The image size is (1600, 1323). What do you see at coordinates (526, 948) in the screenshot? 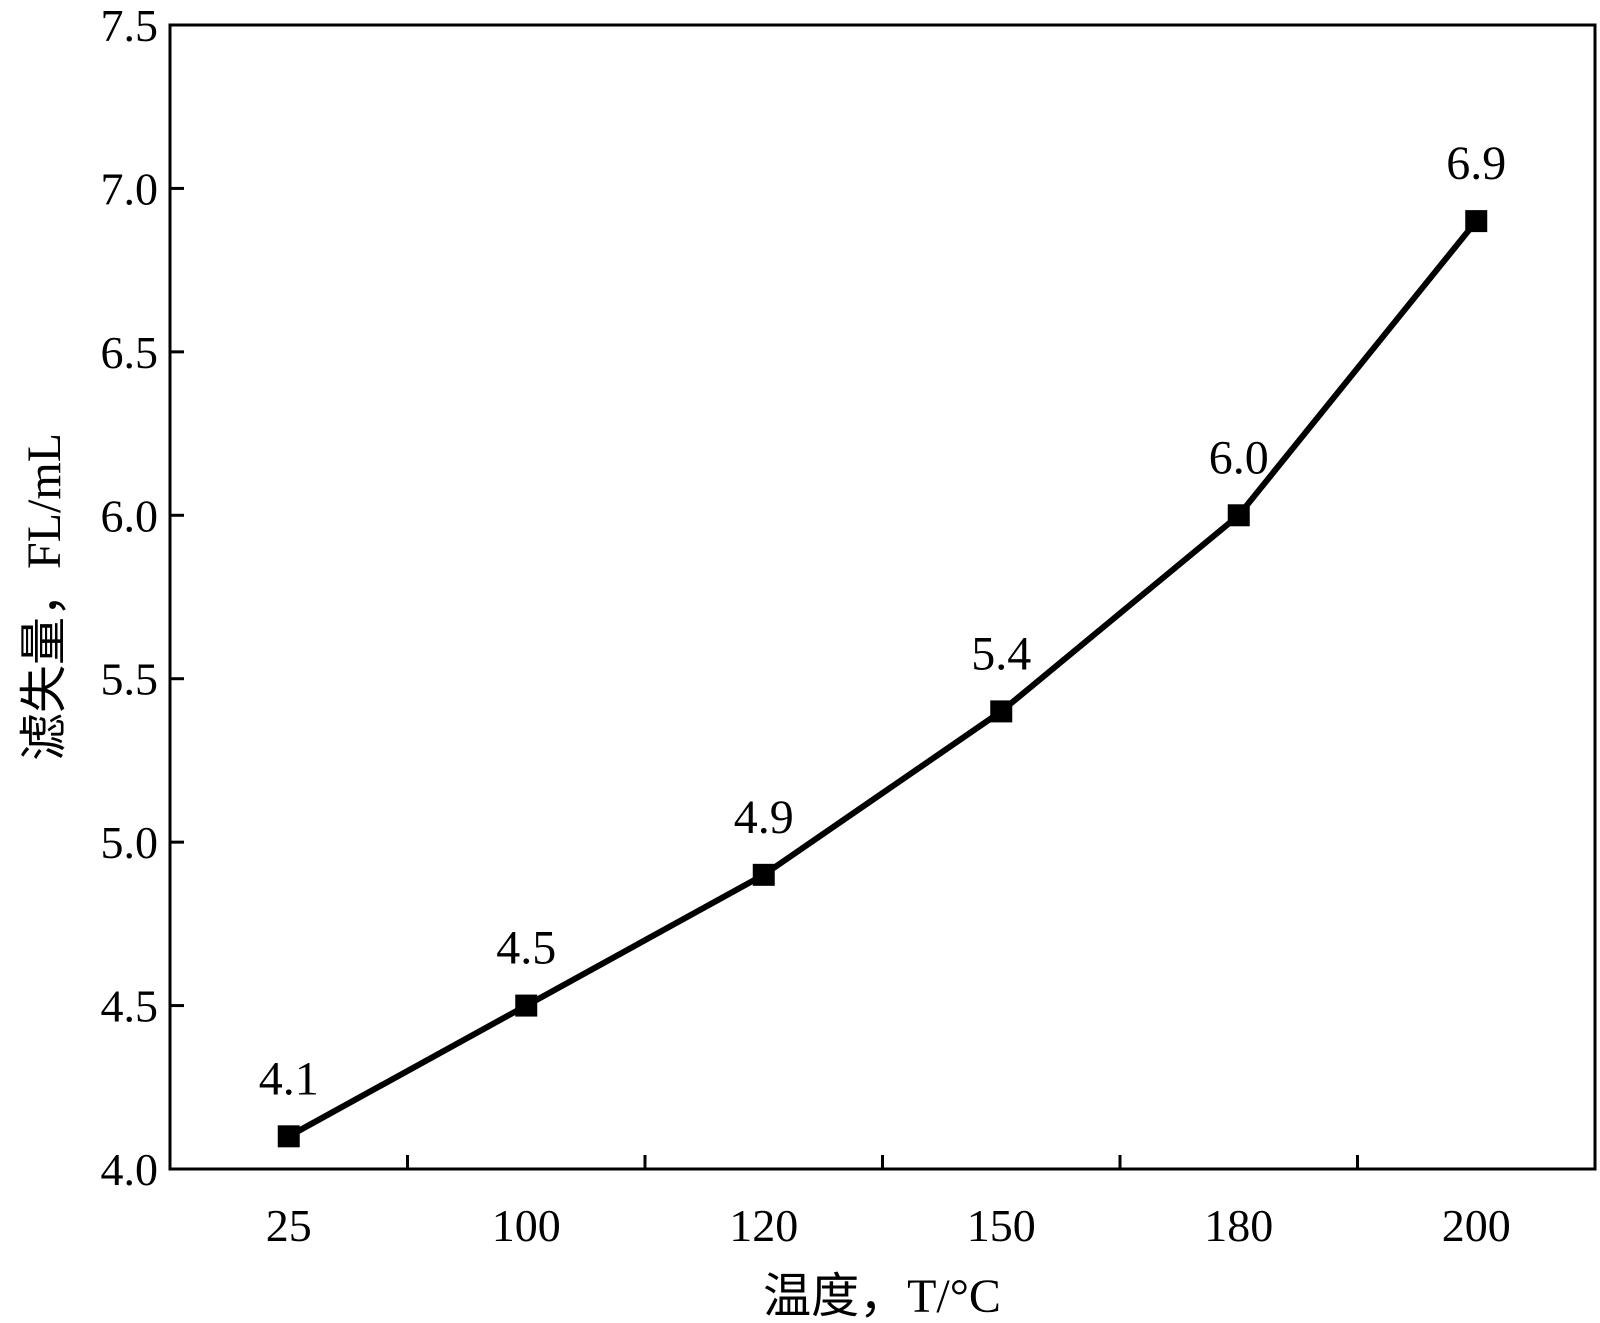
I see `data-label: 4.5` at bounding box center [526, 948].